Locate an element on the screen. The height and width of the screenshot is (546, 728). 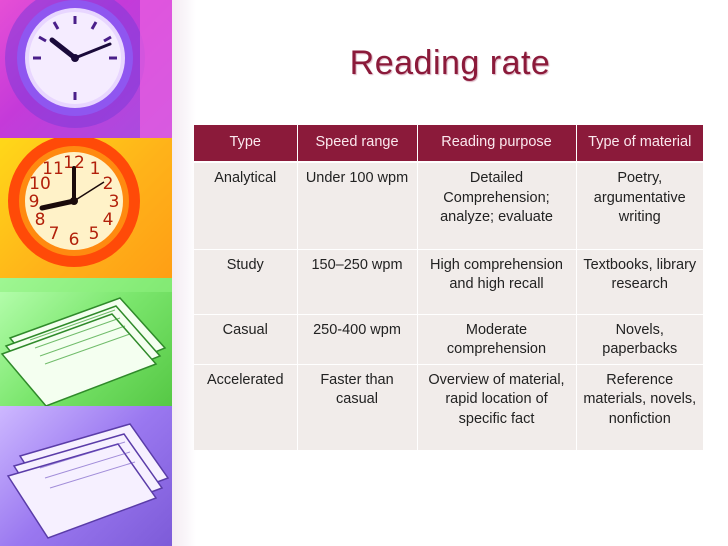
slide-title: Reading rate is located at coordinates (450, 63).